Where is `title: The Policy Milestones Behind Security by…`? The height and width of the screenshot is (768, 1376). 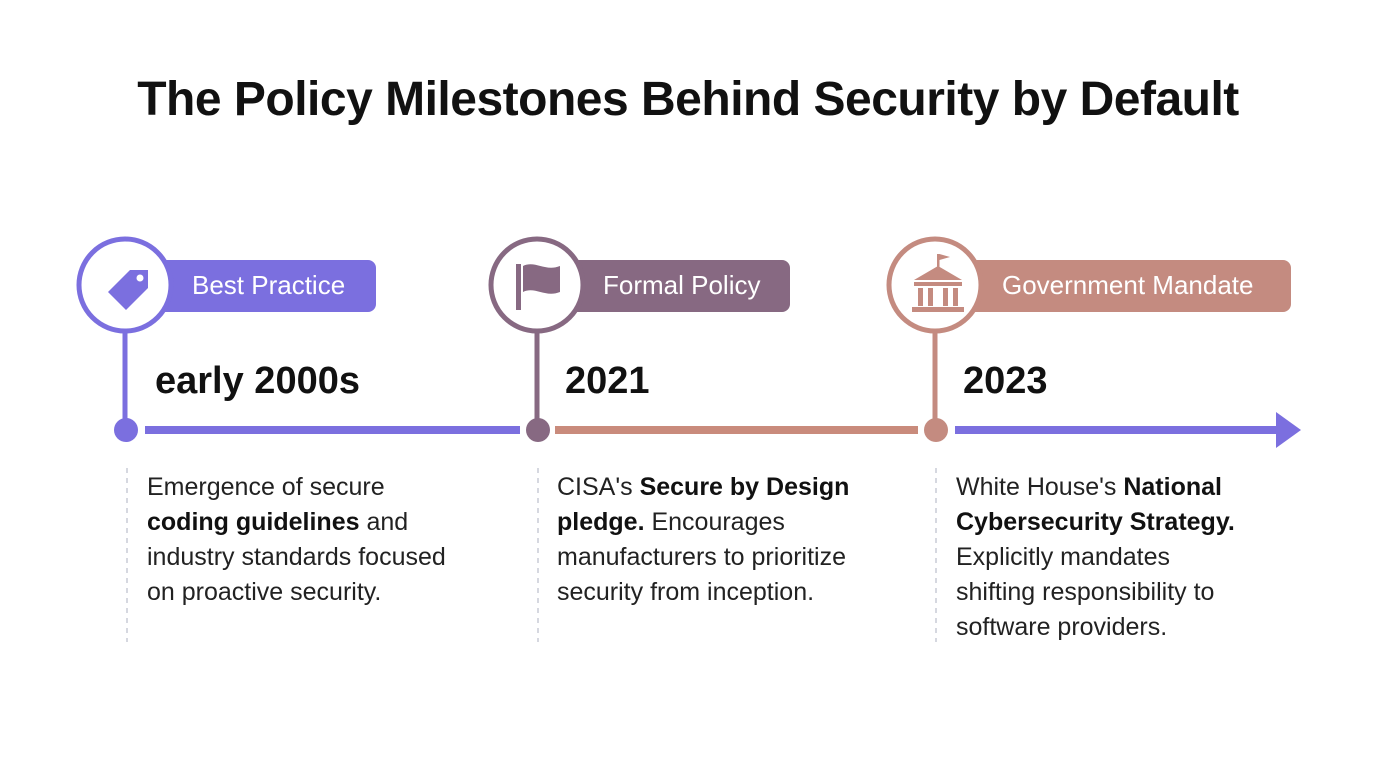 title: The Policy Milestones Behind Security by… is located at coordinates (688, 99).